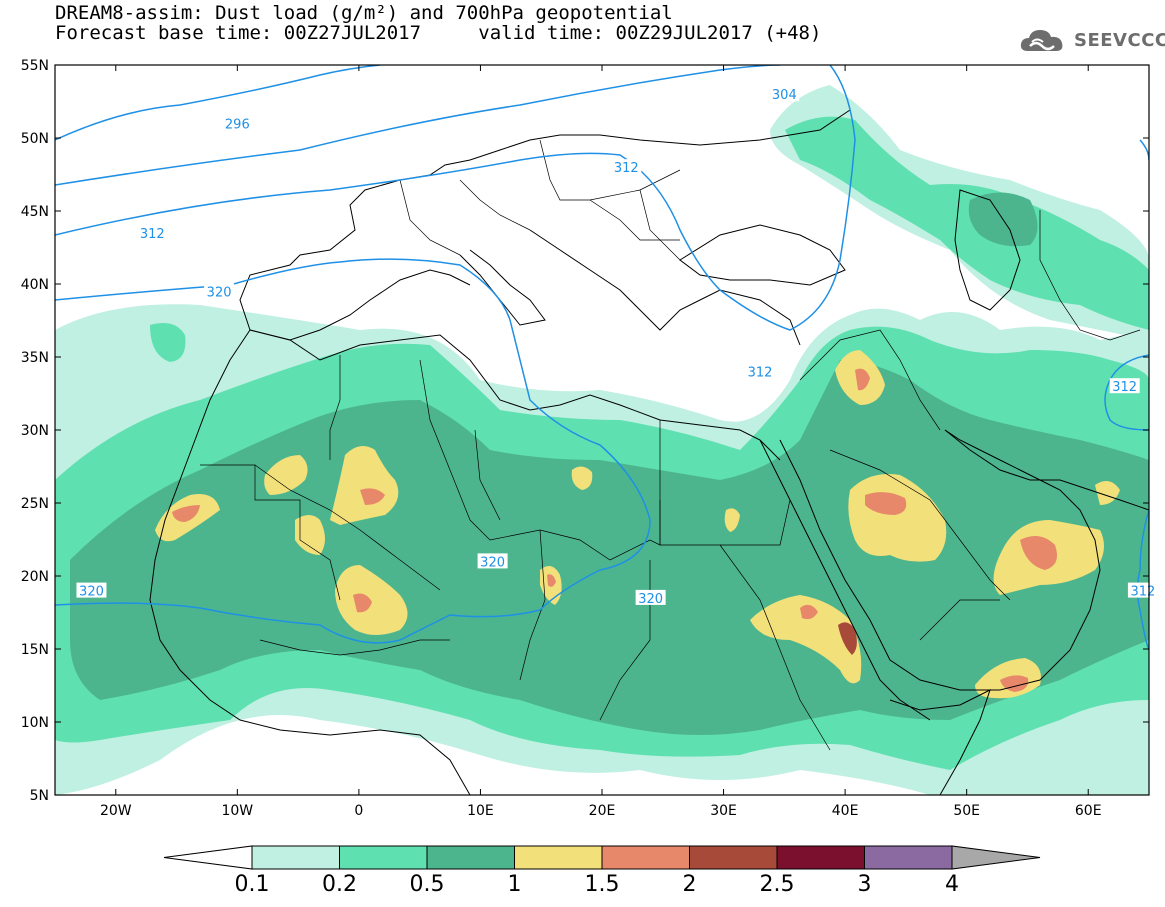 The image size is (1165, 907). Describe the element at coordinates (208, 857) in the screenshot. I see `colorbar-low-arrow` at that location.